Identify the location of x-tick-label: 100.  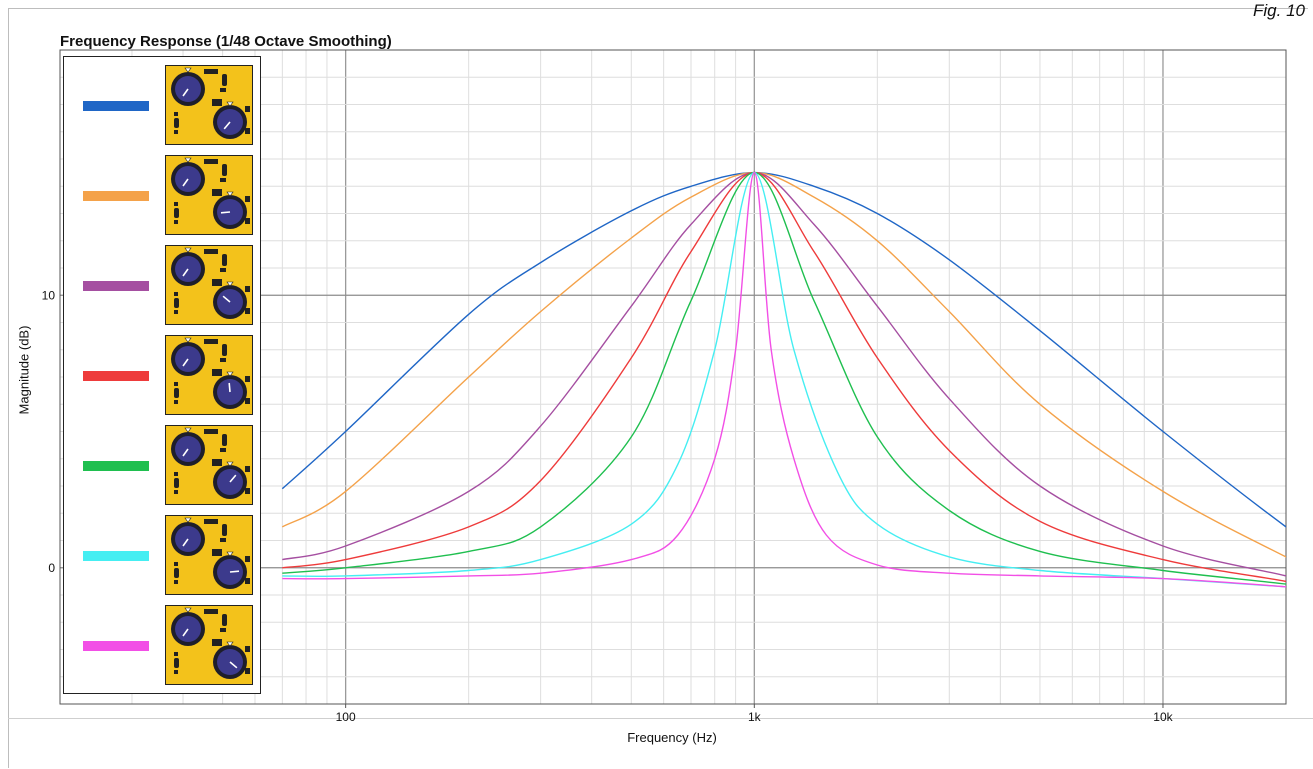
(346, 717).